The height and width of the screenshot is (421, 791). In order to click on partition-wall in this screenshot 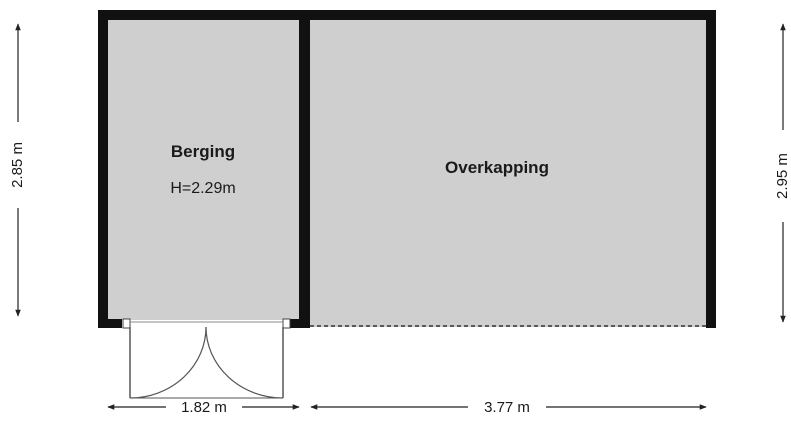, I will do `click(304, 169)`.